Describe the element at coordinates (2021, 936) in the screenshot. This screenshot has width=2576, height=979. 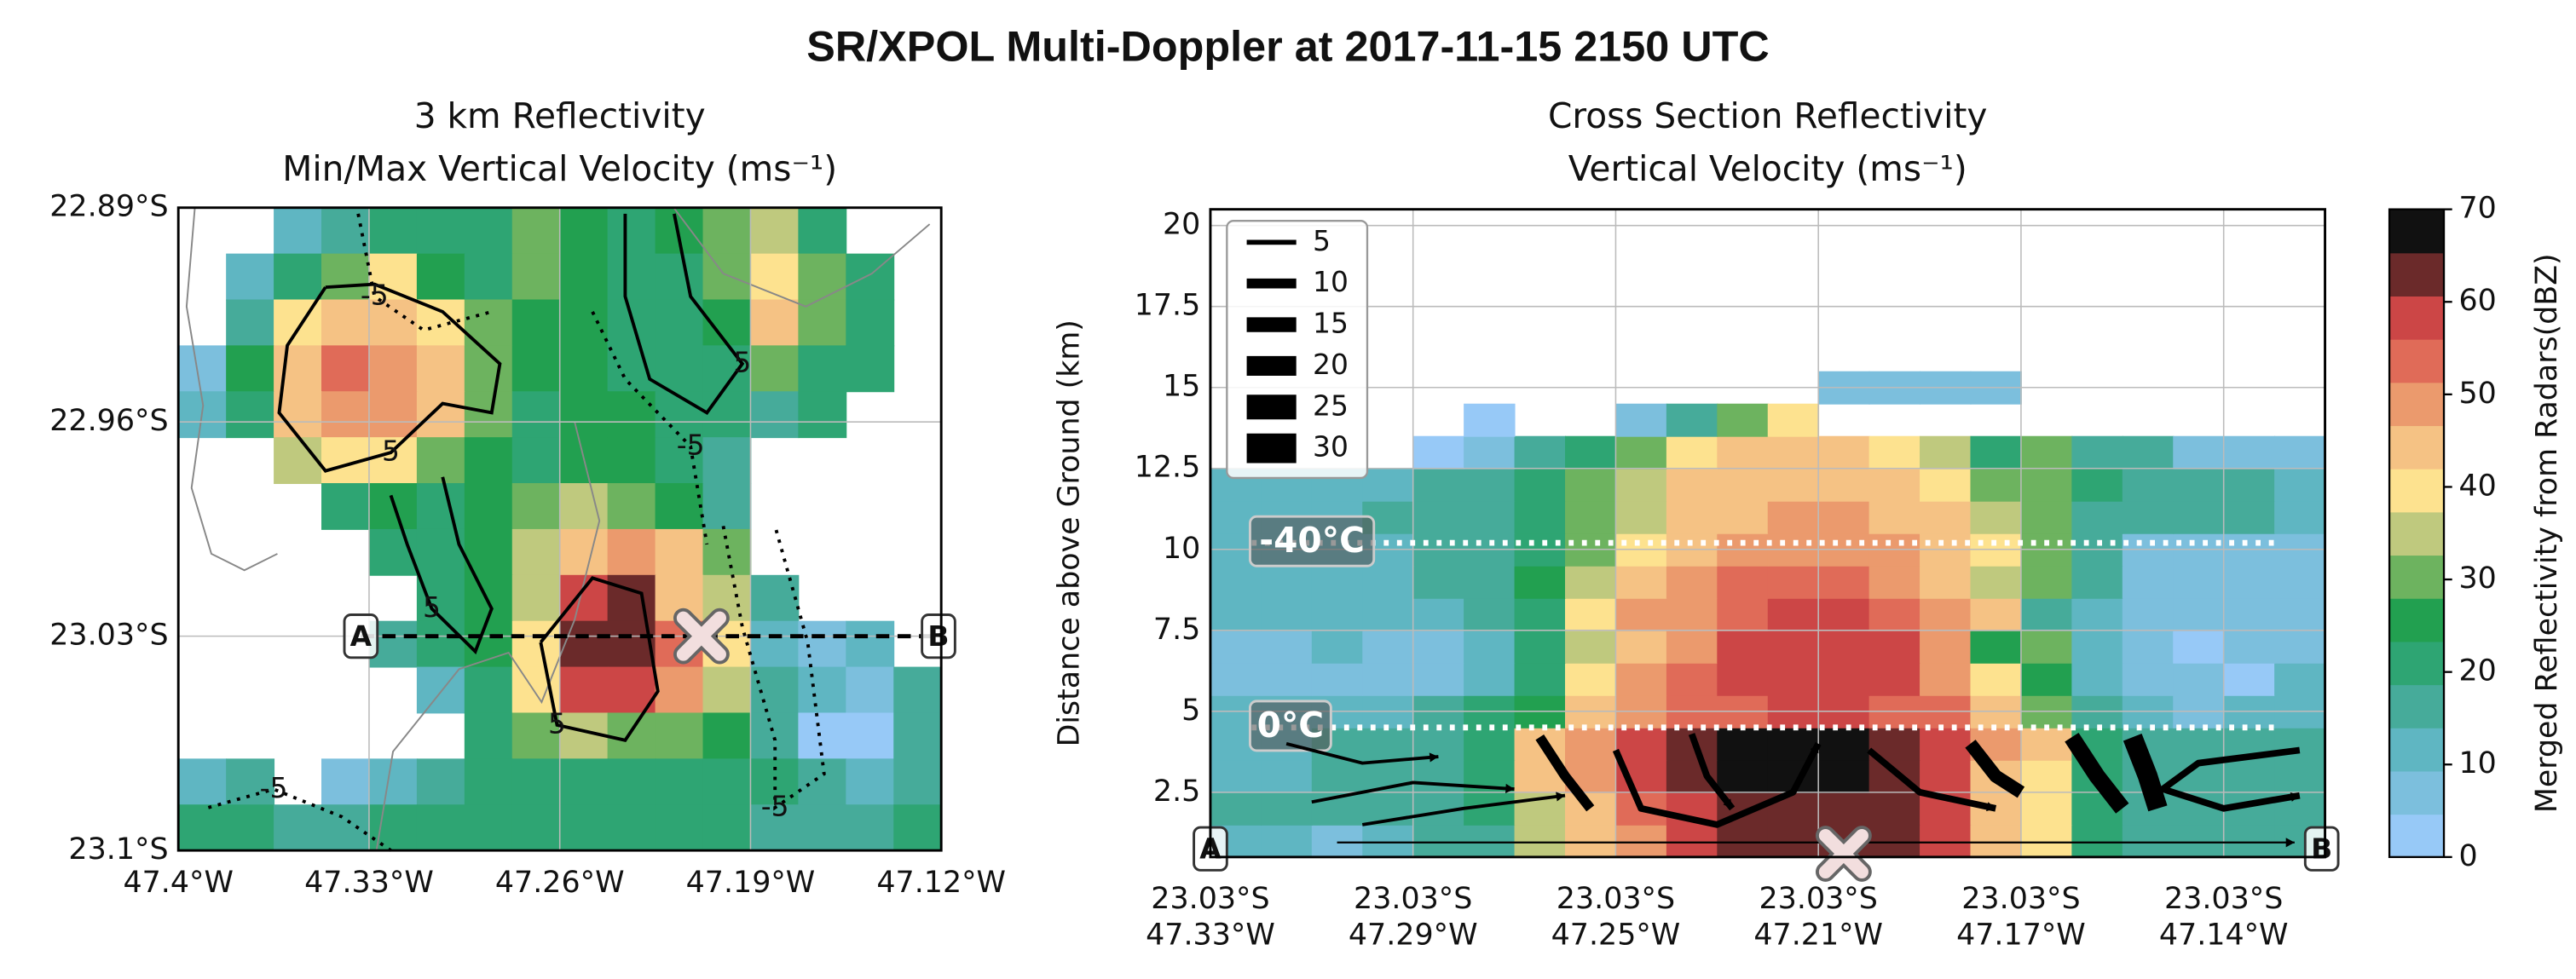
I see `x-tick-label: 47.17°W` at that location.